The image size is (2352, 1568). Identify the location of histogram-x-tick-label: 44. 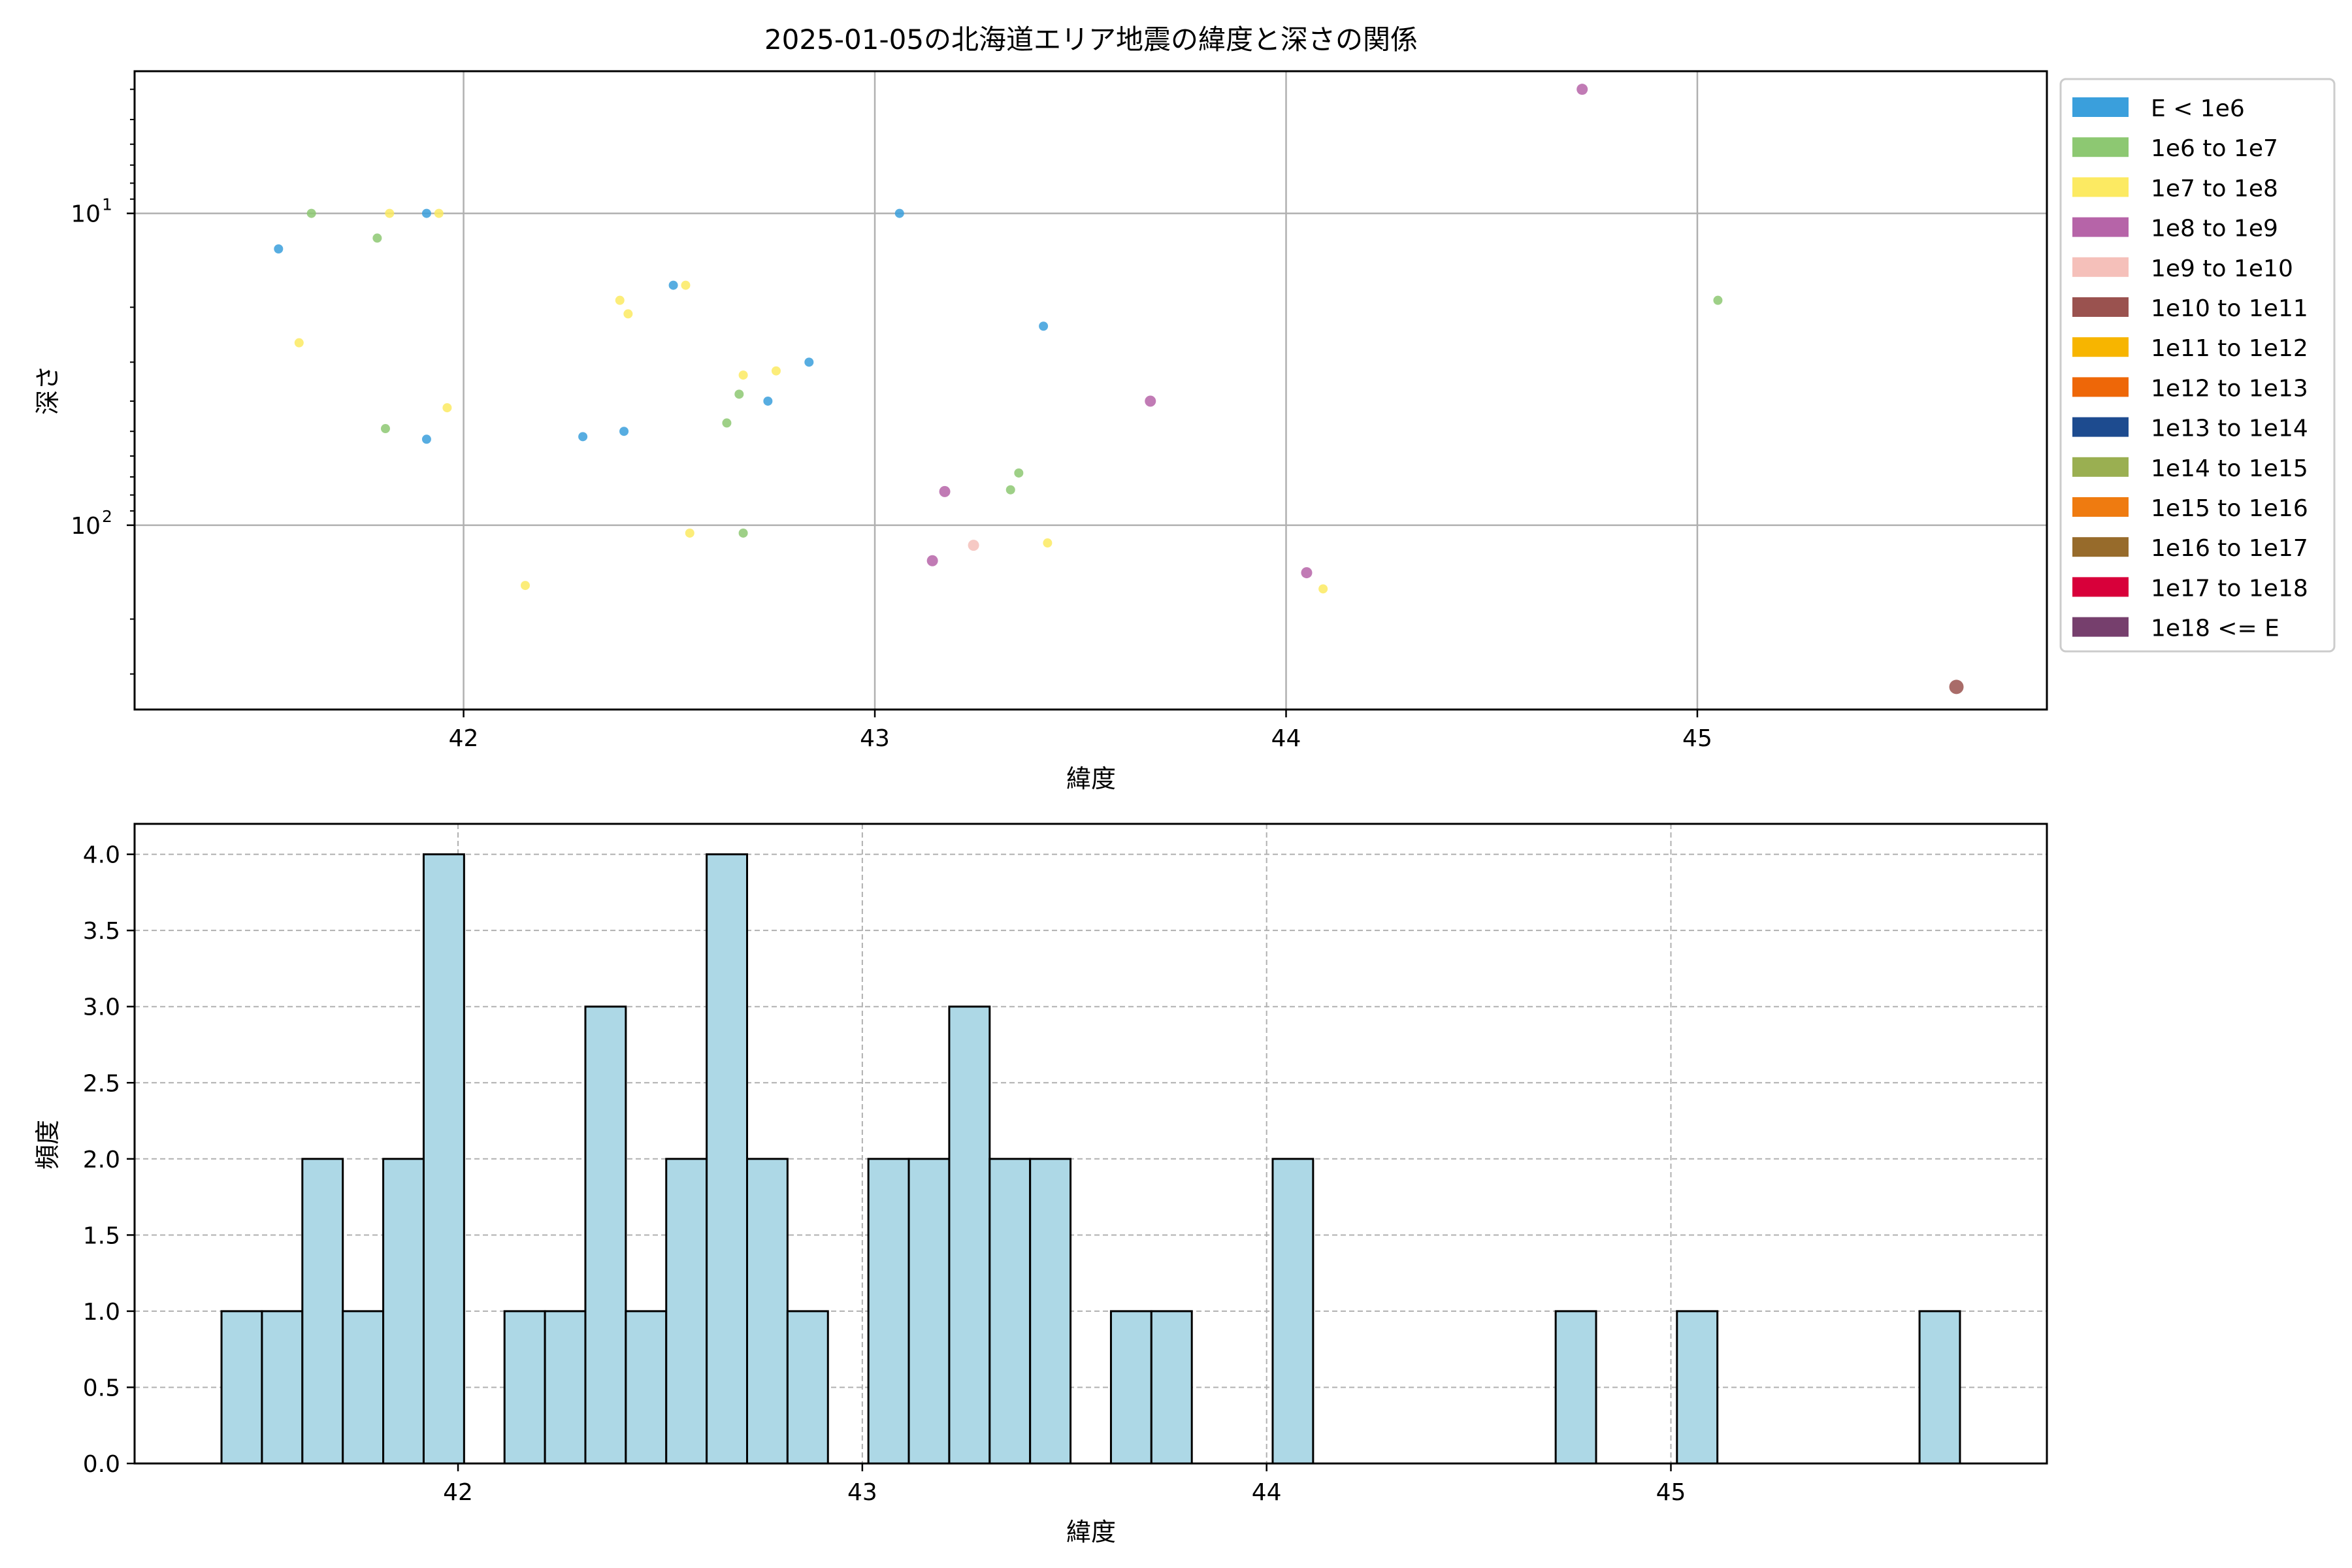
(1267, 1492).